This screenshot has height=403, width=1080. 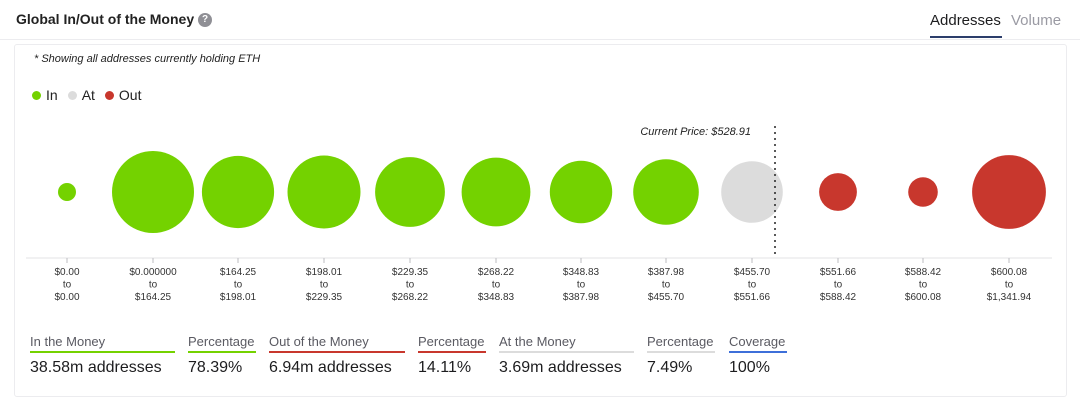 What do you see at coordinates (238, 272) in the screenshot?
I see `range-from-label: $164.25` at bounding box center [238, 272].